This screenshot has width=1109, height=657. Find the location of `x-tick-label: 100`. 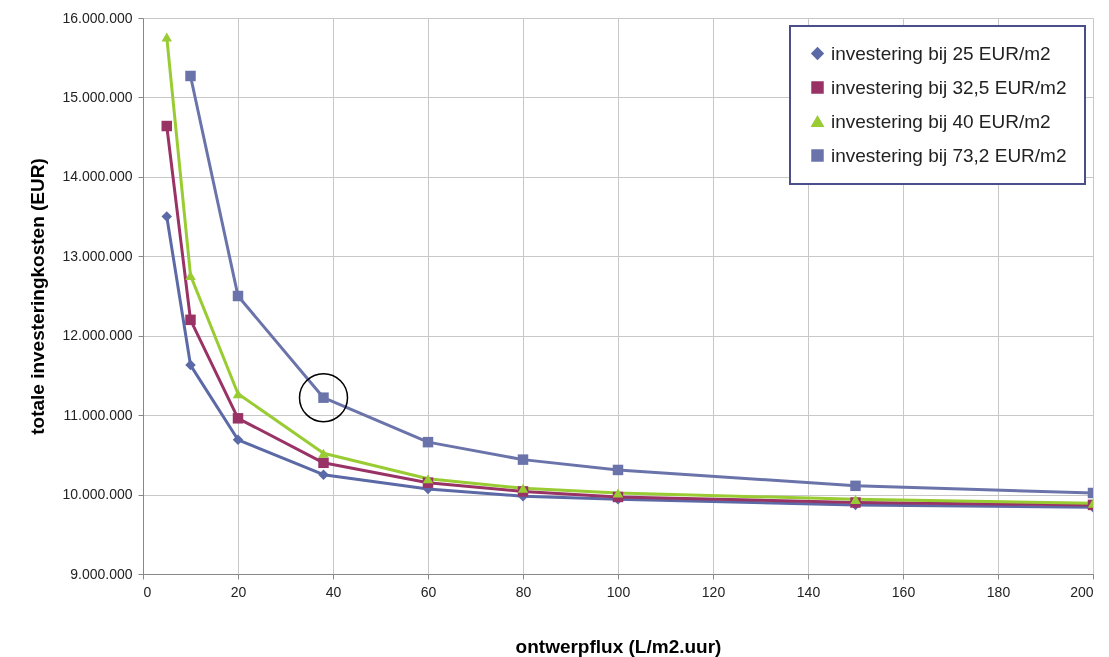

x-tick-label: 100 is located at coordinates (618, 591).